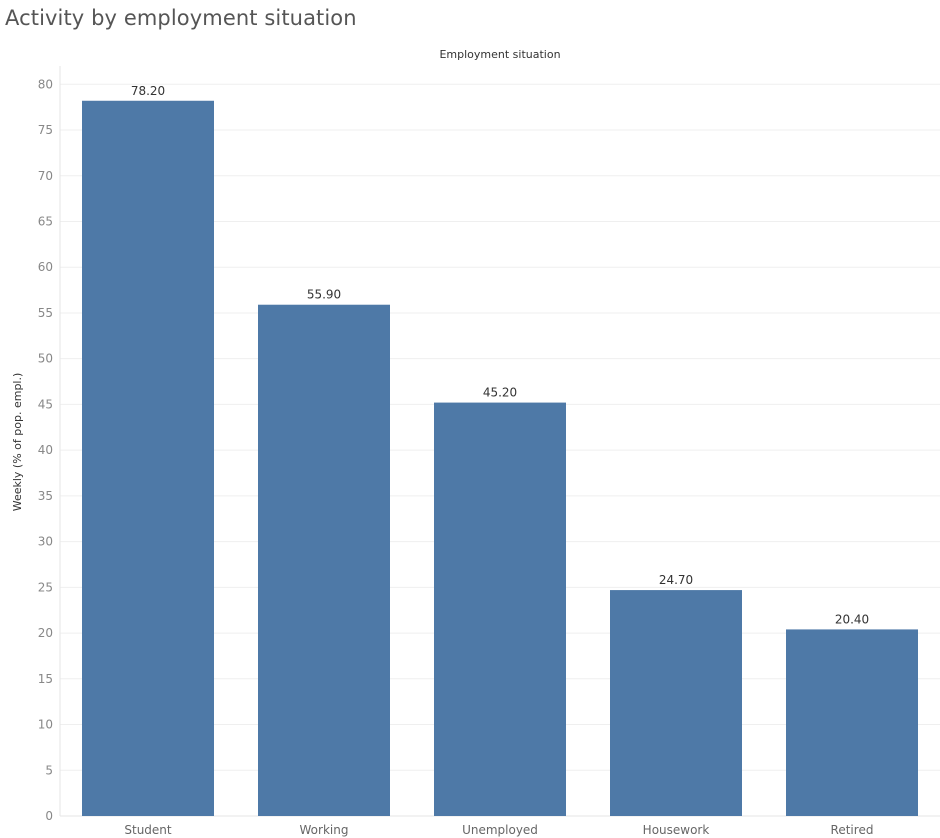  Describe the element at coordinates (45, 359) in the screenshot. I see `y-tick-label: 50` at that location.